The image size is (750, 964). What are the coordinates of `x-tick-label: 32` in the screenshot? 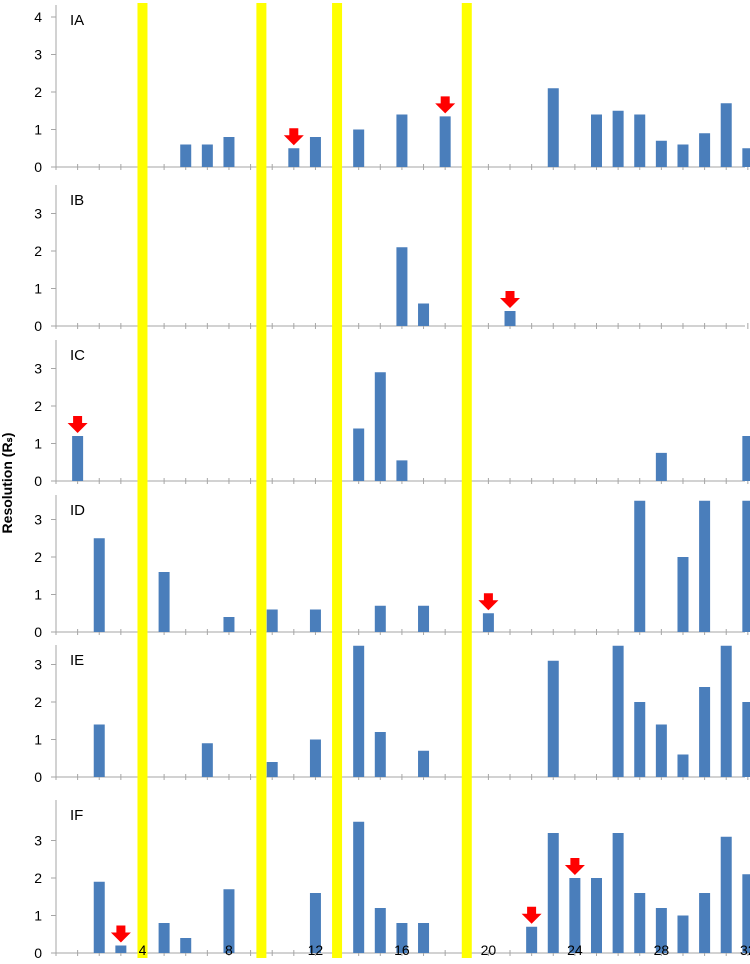 It's located at (745, 950).